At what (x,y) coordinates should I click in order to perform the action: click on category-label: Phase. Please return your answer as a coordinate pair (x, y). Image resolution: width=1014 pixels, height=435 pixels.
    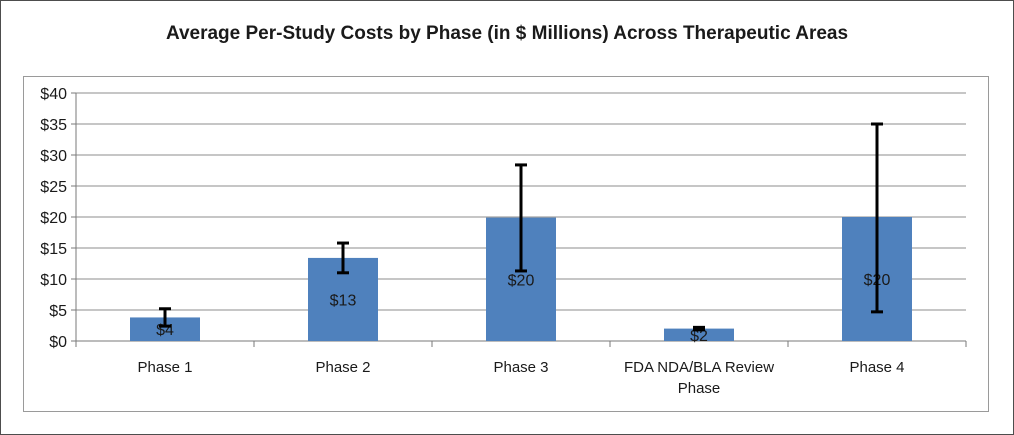
    Looking at the image, I should click on (699, 388).